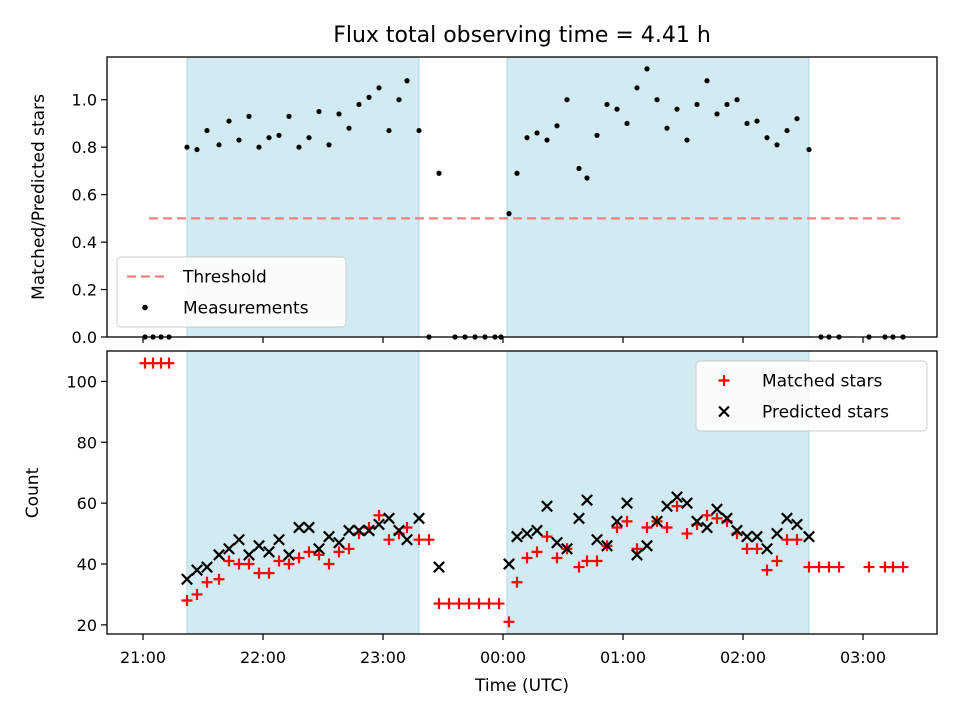 The height and width of the screenshot is (724, 960). Describe the element at coordinates (224, 278) in the screenshot. I see `legend-label: Threshold` at that location.